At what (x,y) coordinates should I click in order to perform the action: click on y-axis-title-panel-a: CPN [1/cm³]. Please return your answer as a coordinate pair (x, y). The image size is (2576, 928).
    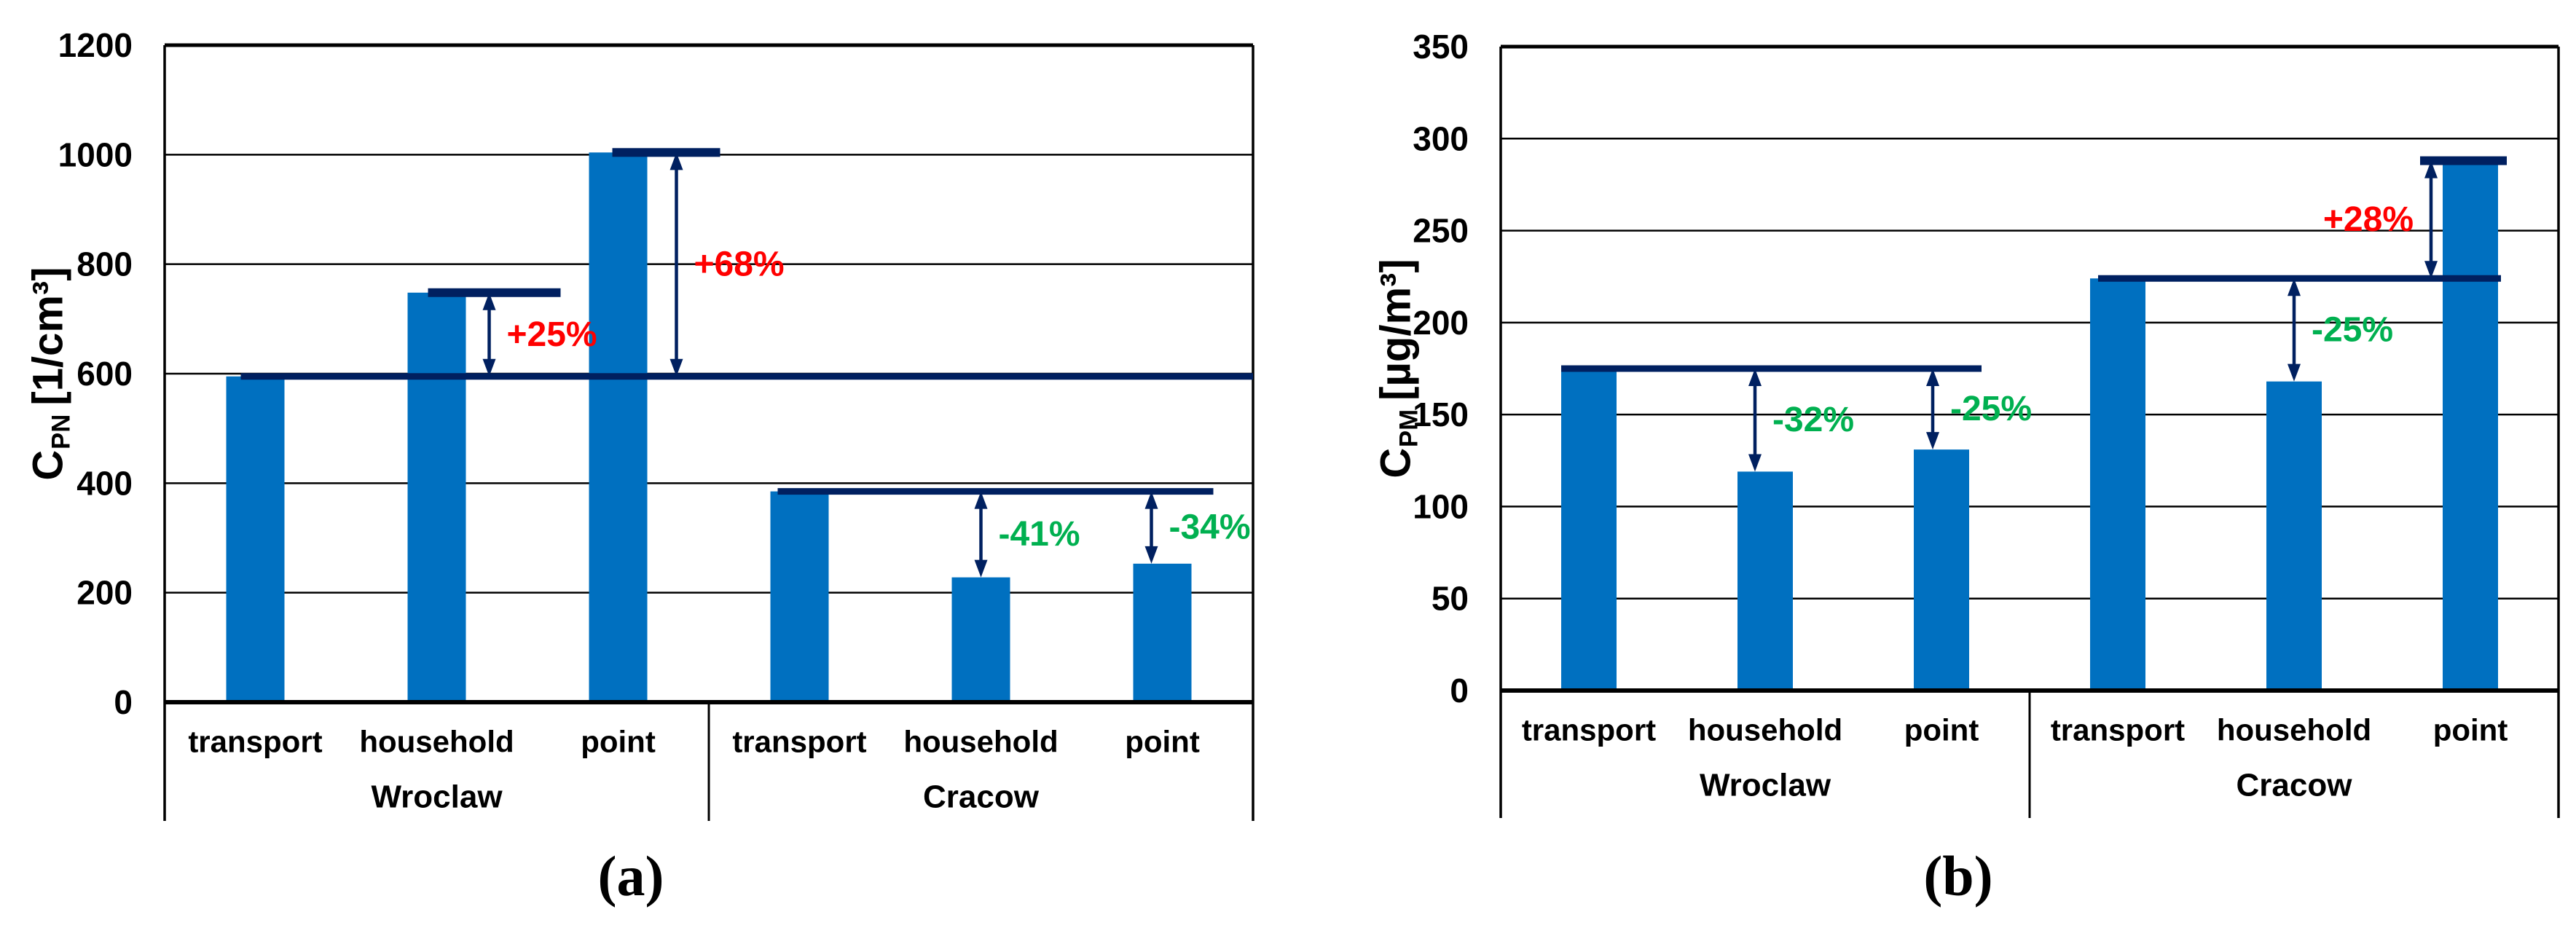
    Looking at the image, I should click on (50, 374).